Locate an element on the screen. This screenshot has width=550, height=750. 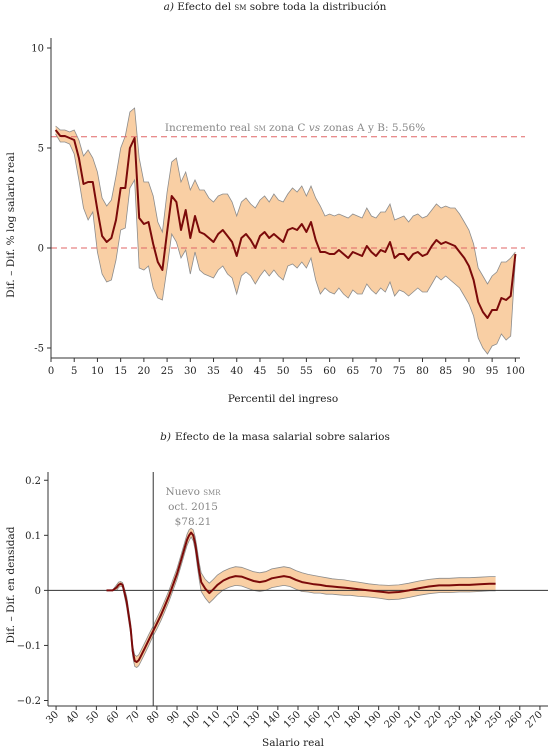
panel-a-ylabel: Dif. – Dif. % log salario real is located at coordinates (11, 225).